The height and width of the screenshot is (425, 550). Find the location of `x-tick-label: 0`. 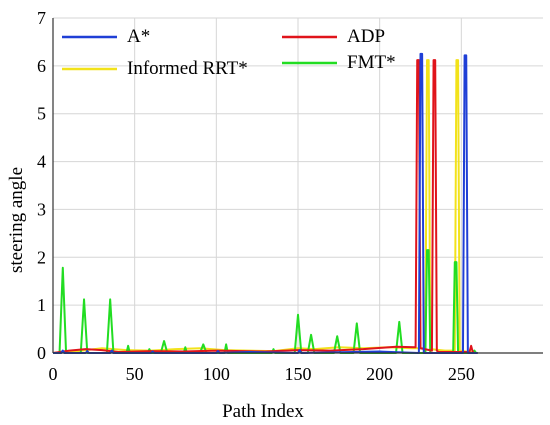

x-tick-label: 0 is located at coordinates (53, 374).